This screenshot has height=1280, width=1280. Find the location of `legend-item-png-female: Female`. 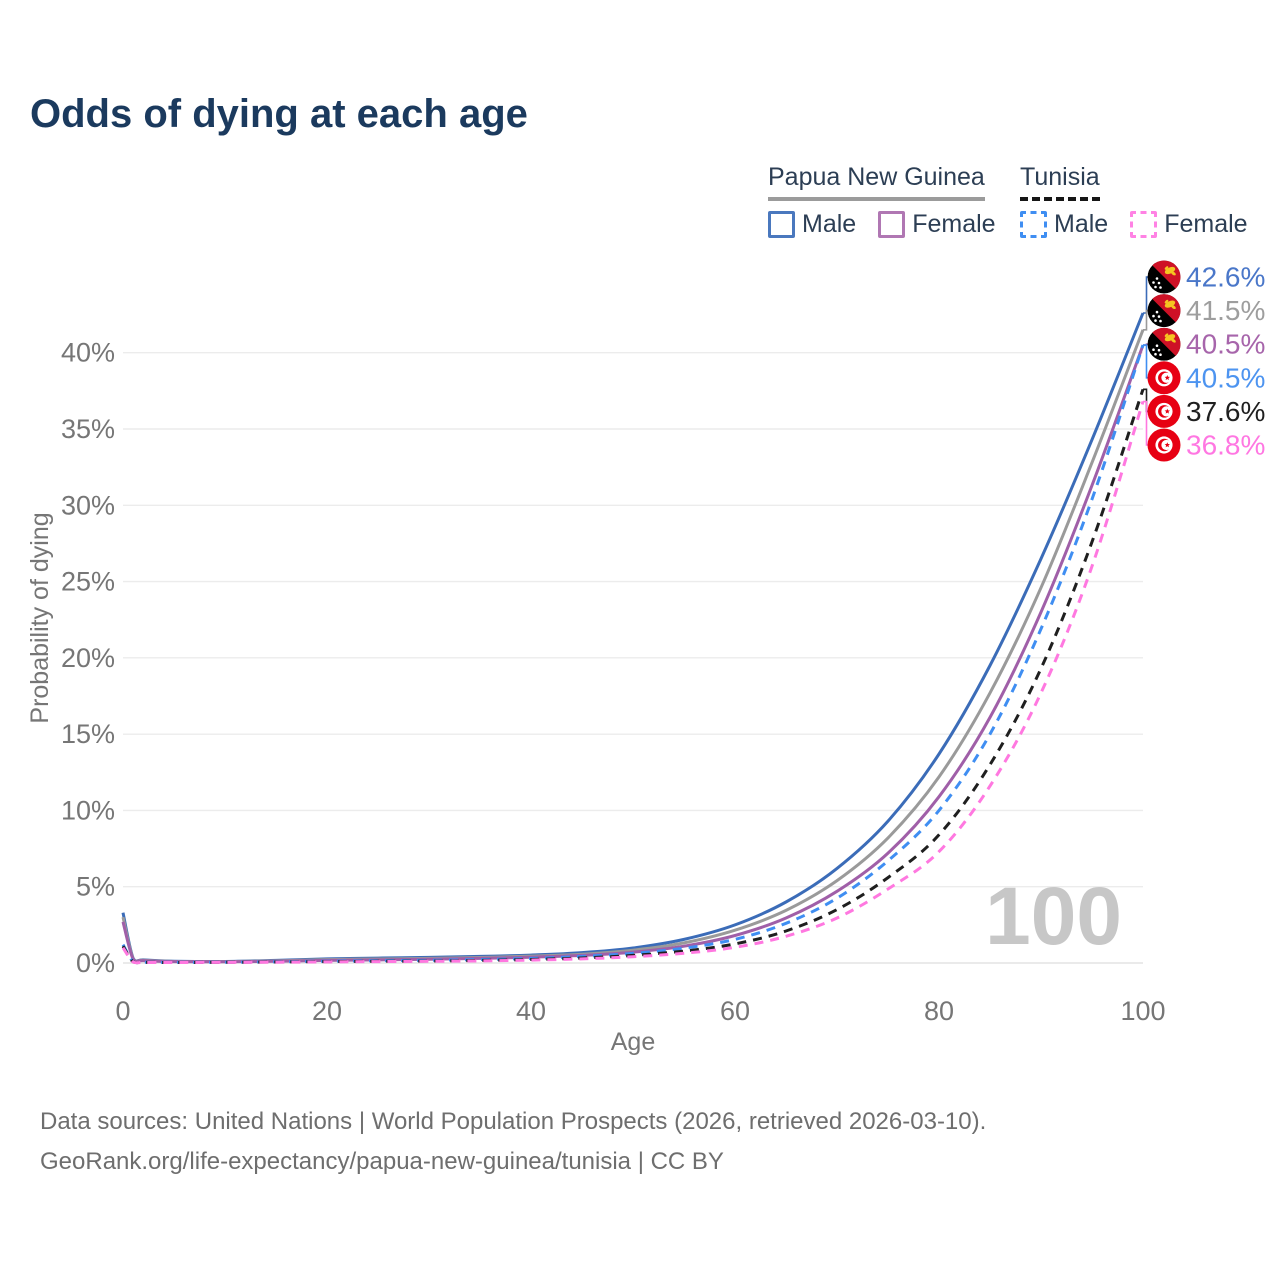

legend-item-png-female: Female is located at coordinates (937, 224).